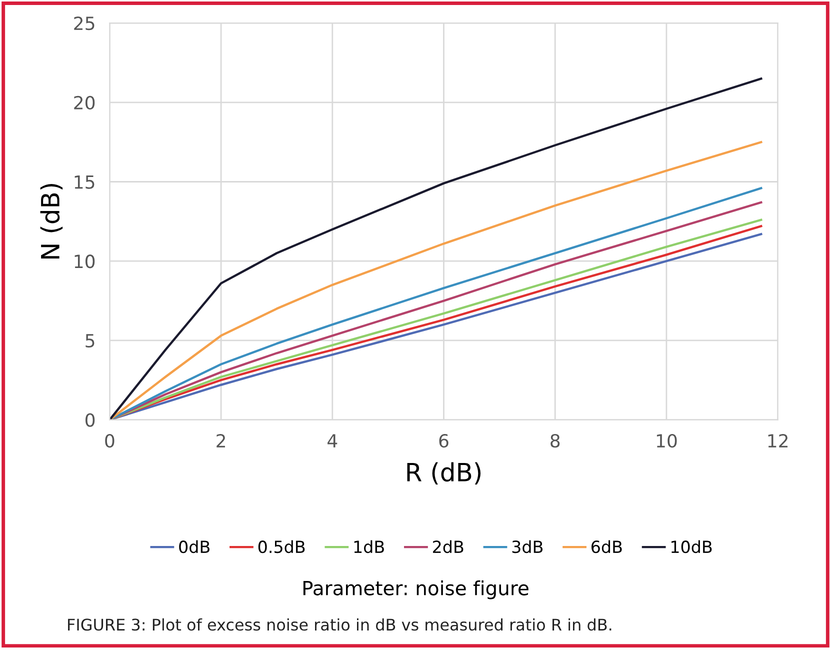 This screenshot has width=831, height=659. I want to click on legend-label: 6dB, so click(607, 547).